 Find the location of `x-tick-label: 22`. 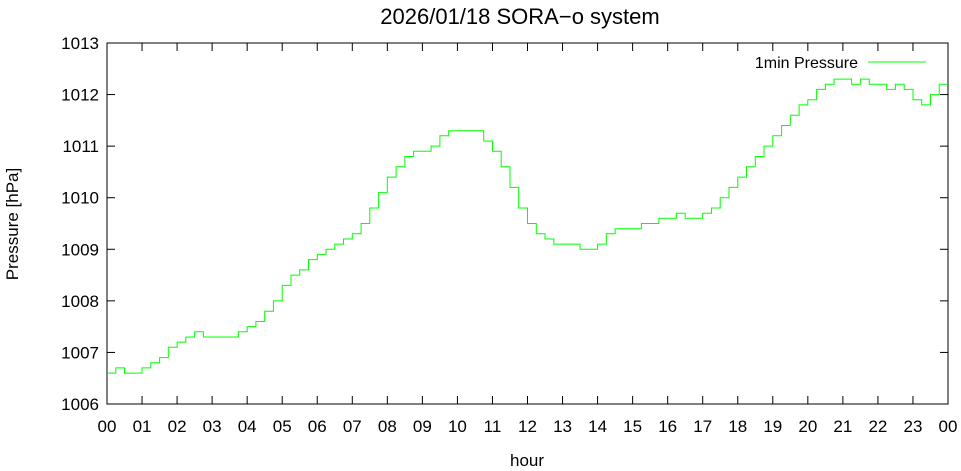

x-tick-label: 22 is located at coordinates (877, 426).